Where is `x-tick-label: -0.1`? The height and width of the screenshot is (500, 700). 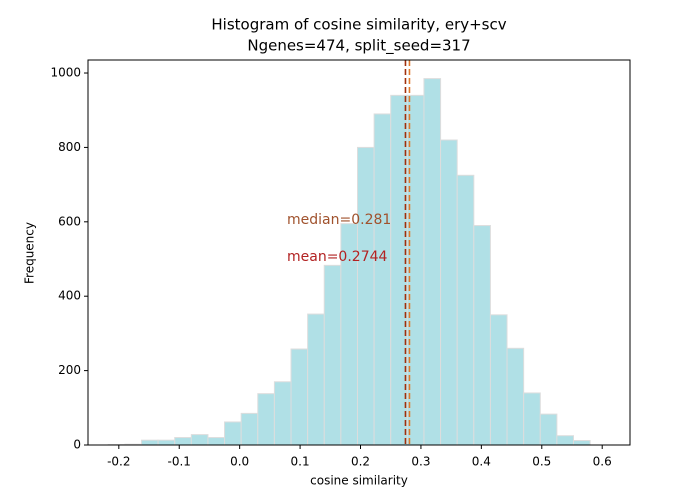
x-tick-label: -0.1 is located at coordinates (179, 462).